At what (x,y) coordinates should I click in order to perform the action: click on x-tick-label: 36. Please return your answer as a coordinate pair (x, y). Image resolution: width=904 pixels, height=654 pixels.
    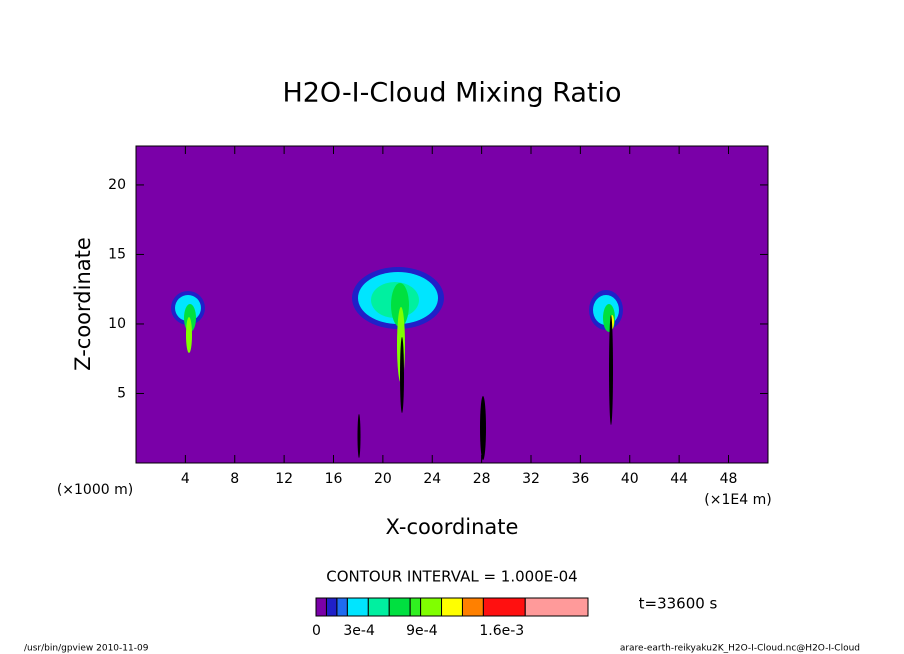
    Looking at the image, I should click on (580, 479).